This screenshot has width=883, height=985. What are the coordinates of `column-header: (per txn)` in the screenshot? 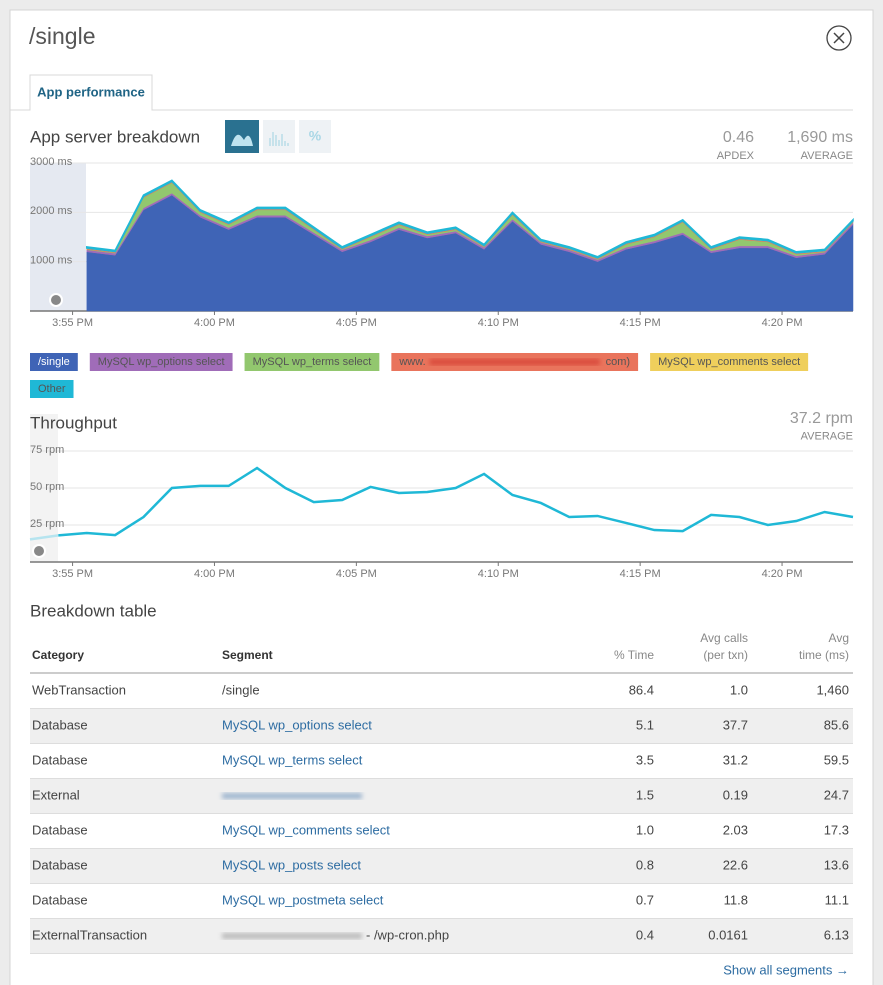 It's located at (725, 655).